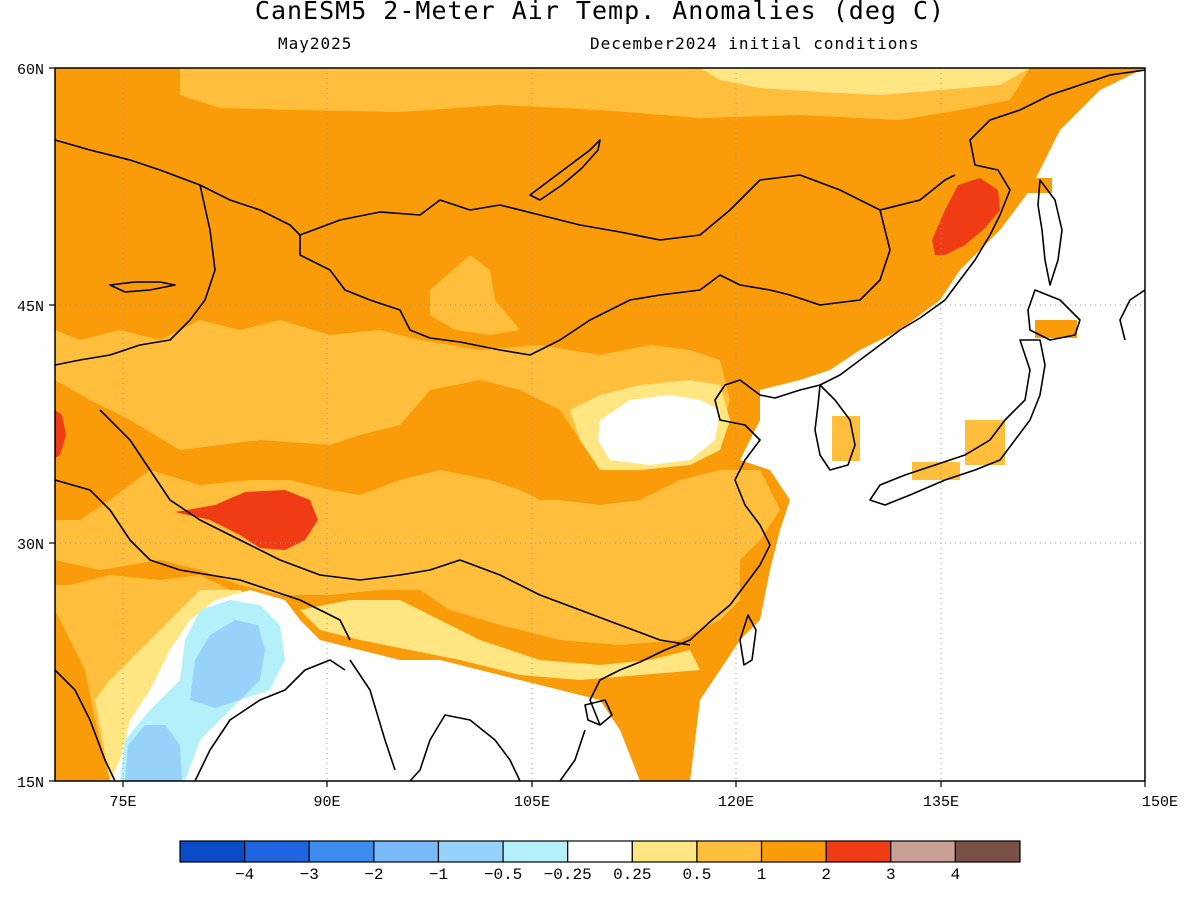 This screenshot has height=900, width=1200. What do you see at coordinates (30, 427) in the screenshot?
I see `latitude-labels: 60N 45N 30N 15N` at bounding box center [30, 427].